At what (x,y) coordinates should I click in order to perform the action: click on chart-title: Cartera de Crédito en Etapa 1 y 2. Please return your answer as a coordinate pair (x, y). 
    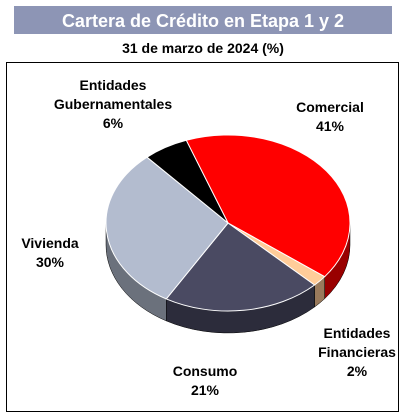
    Looking at the image, I should click on (203, 21).